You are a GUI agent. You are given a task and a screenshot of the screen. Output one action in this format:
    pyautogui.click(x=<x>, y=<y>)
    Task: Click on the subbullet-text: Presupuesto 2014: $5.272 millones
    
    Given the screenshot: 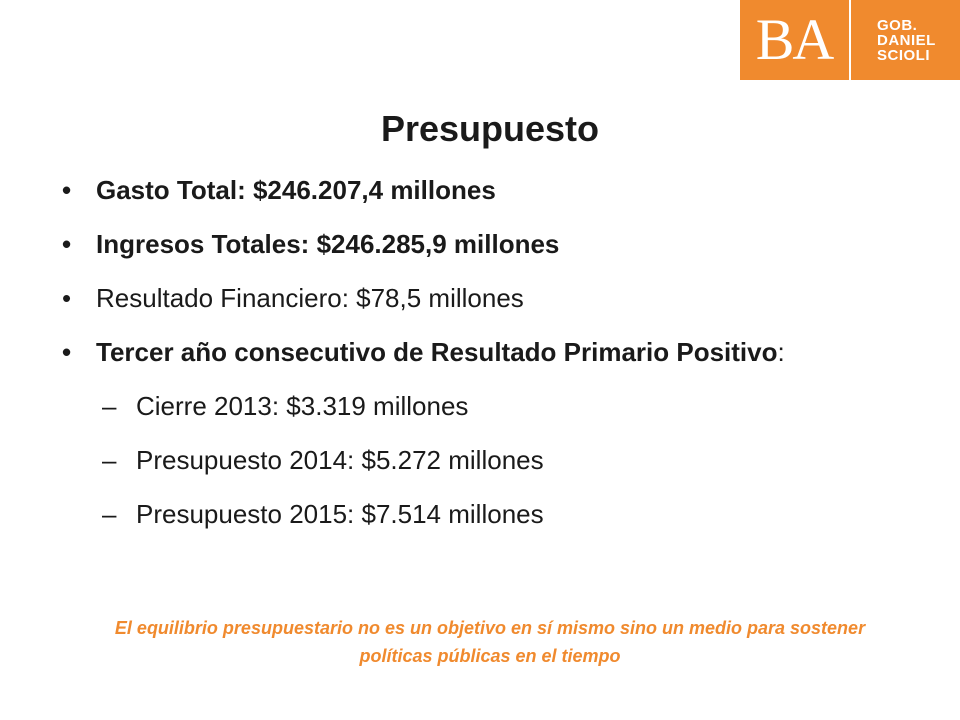 What is the action you would take?
    pyautogui.click(x=340, y=460)
    